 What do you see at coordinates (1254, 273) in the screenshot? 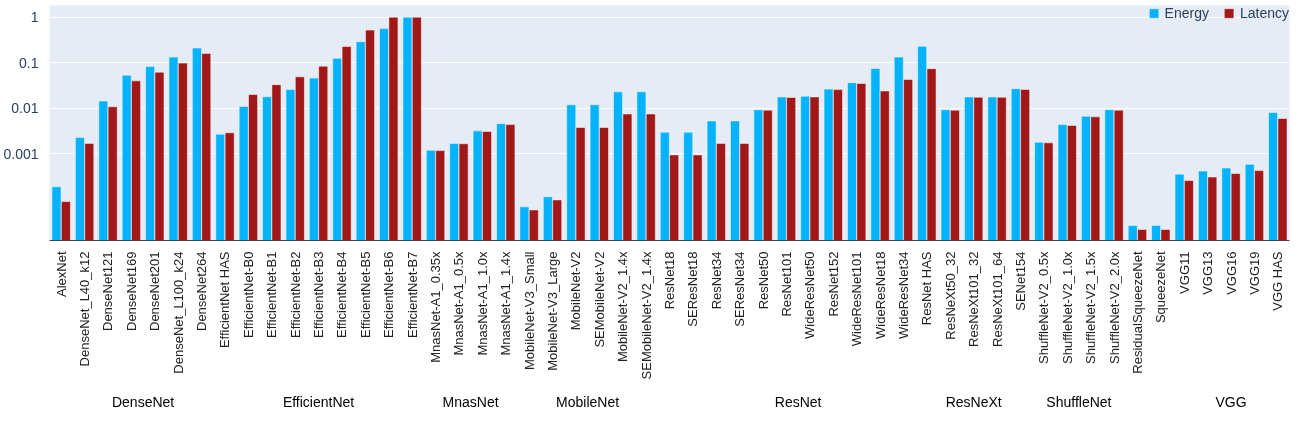
I see `x-tick-label: VGG19` at bounding box center [1254, 273].